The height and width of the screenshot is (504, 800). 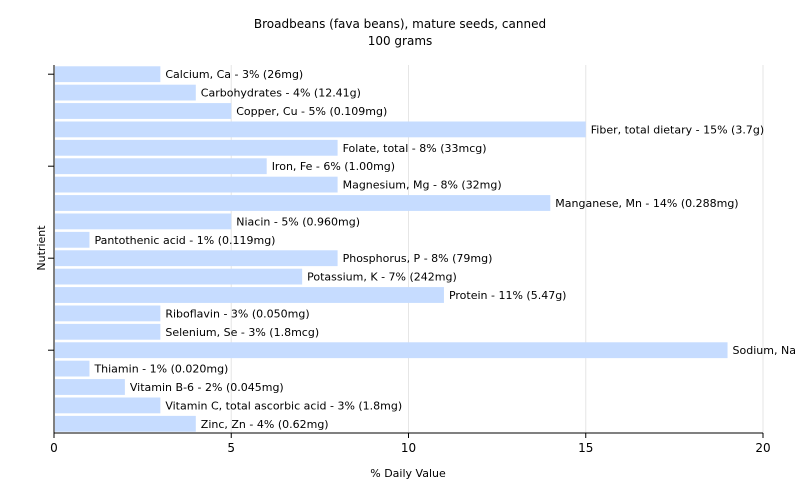 What do you see at coordinates (281, 93) in the screenshot?
I see `data-label: Carbohydrates - 4% (12.41g)` at bounding box center [281, 93].